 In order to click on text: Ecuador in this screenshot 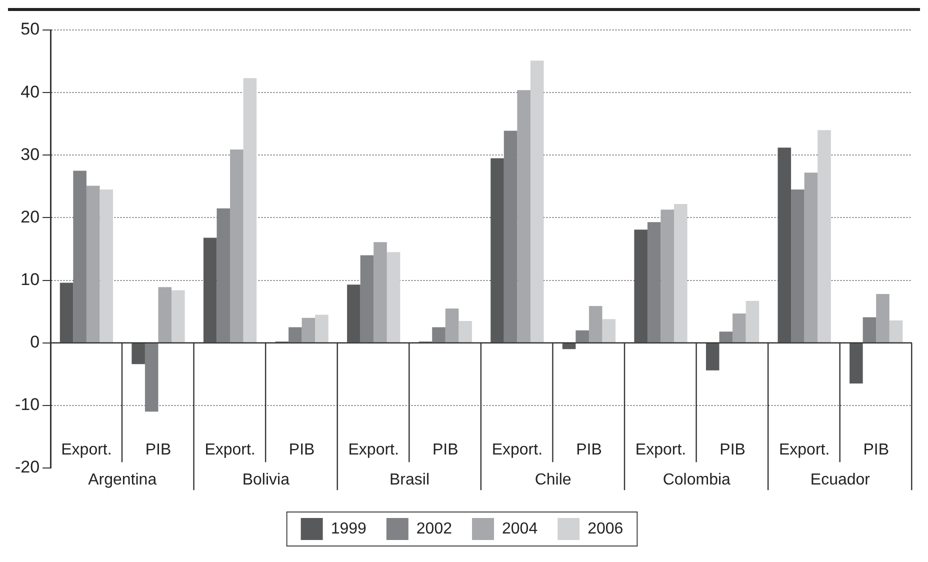, I will do `click(840, 479)`.